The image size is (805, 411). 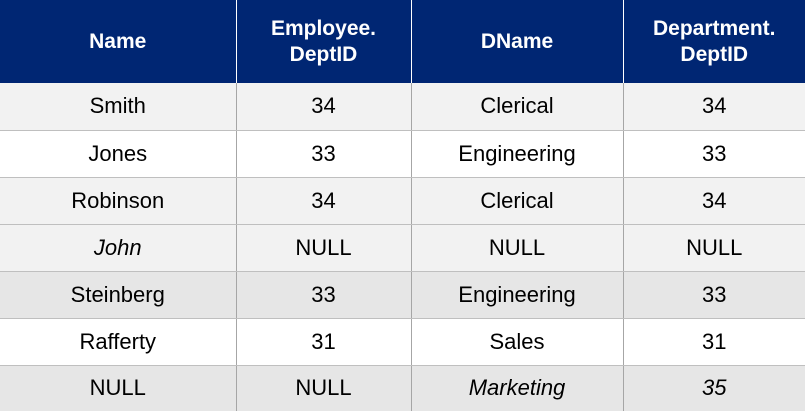 I want to click on table-row: Jones 33 Engineering 33, so click(x=402, y=154).